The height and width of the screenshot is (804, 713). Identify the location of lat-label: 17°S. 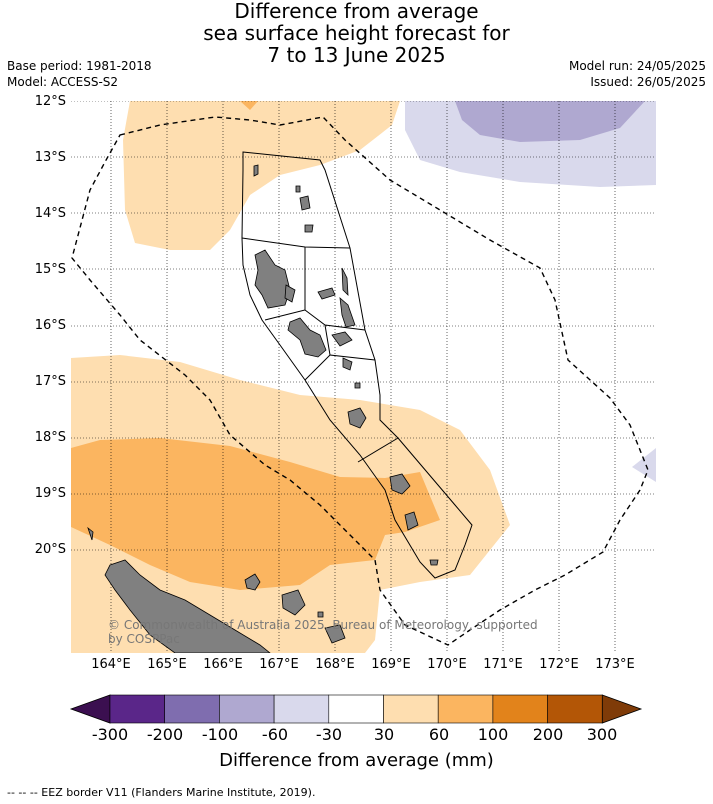
(50, 381).